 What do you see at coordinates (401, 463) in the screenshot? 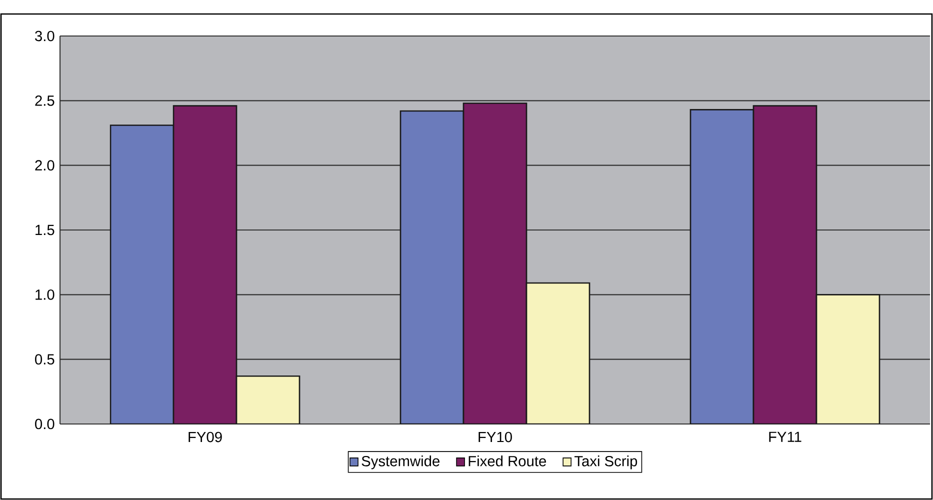
I see `legend-label: Systemwide` at bounding box center [401, 463].